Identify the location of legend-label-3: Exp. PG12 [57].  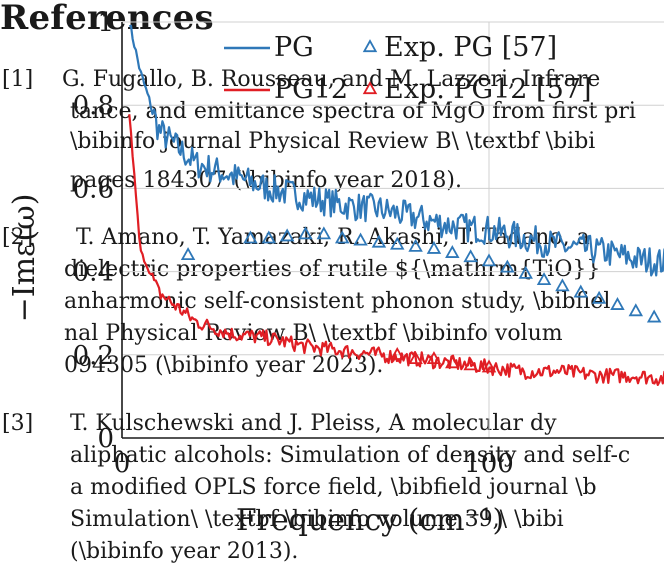
(487, 89).